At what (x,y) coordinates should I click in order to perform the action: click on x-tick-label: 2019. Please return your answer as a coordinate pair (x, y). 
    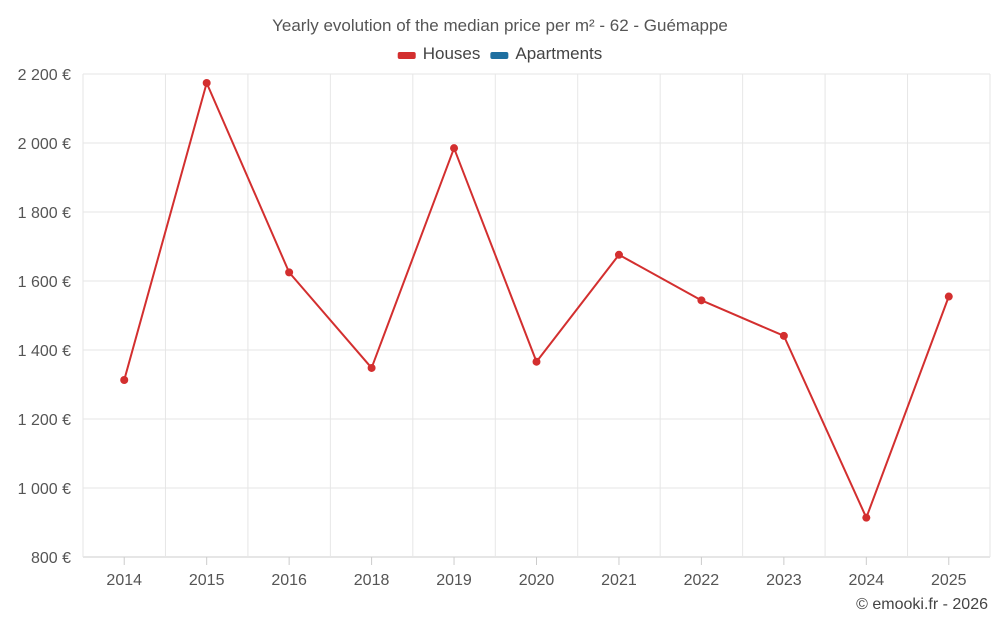
    Looking at the image, I should click on (454, 580).